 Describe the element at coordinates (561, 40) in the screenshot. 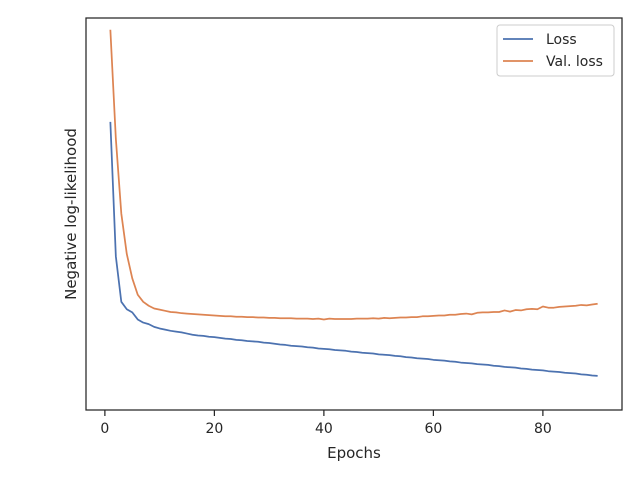

I see `legend-label-loss: Loss` at that location.